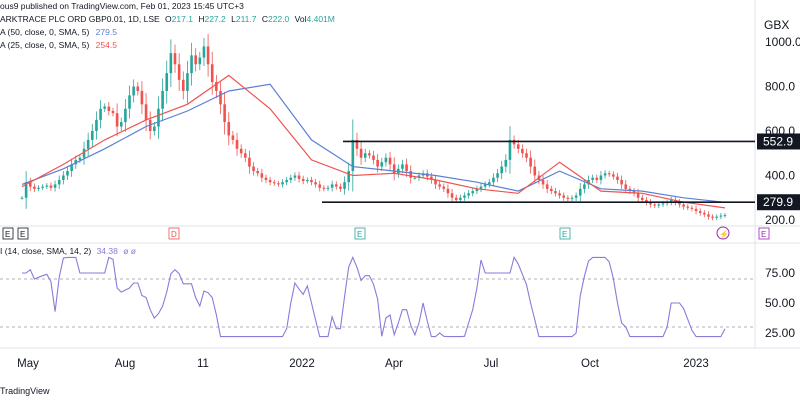  Describe the element at coordinates (58, 32) in the screenshot. I see `legend-line-ma50: A (50, close, 0, SMA, 5) 279.5` at that location.